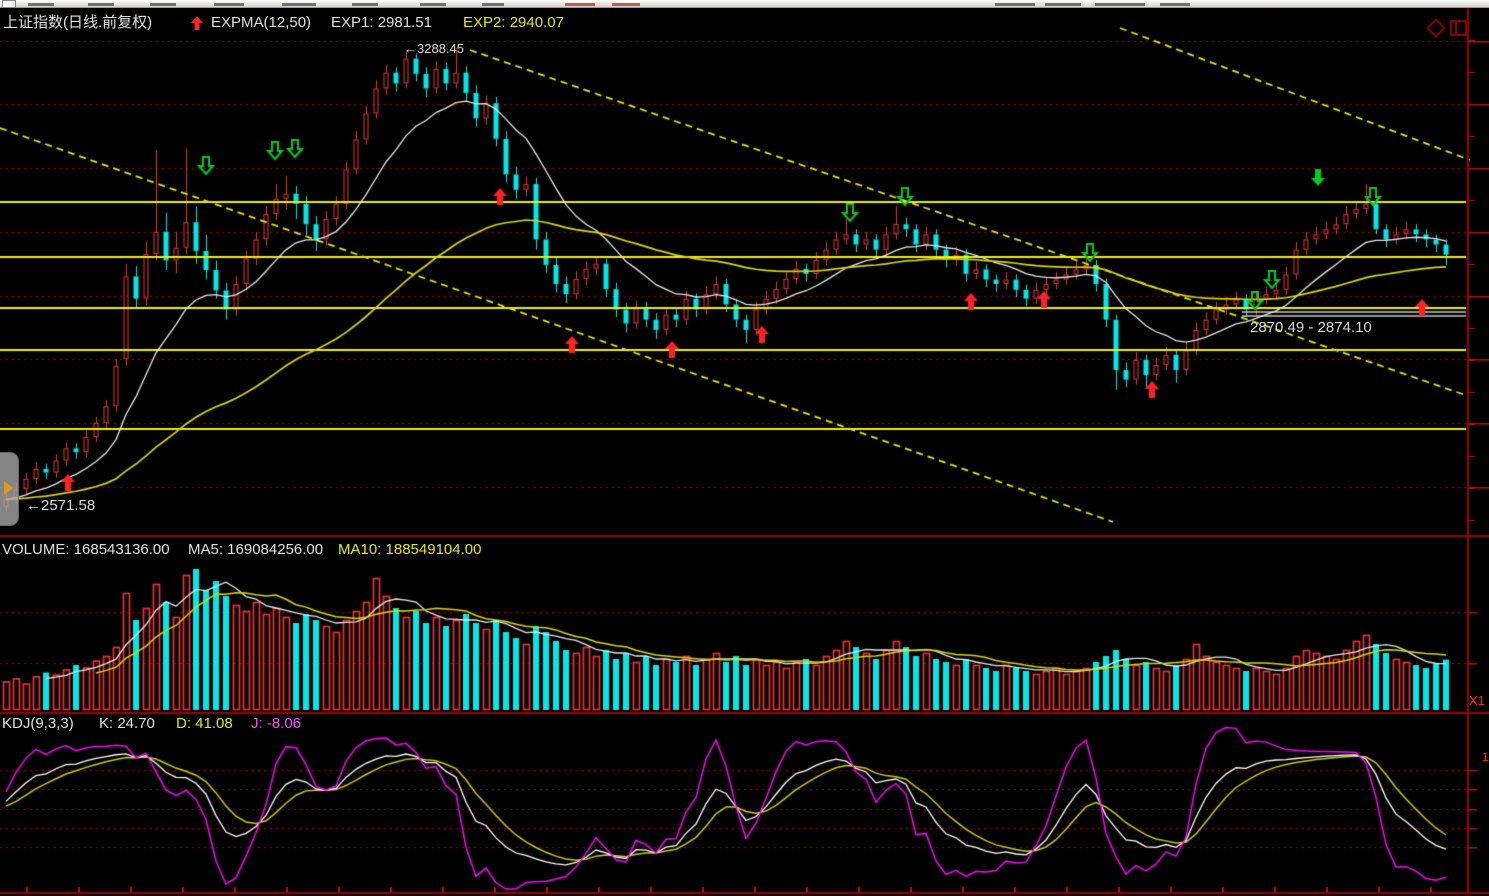  What do you see at coordinates (256, 549) in the screenshot?
I see `volume-ma5-label: MA5: 169084256.00` at bounding box center [256, 549].